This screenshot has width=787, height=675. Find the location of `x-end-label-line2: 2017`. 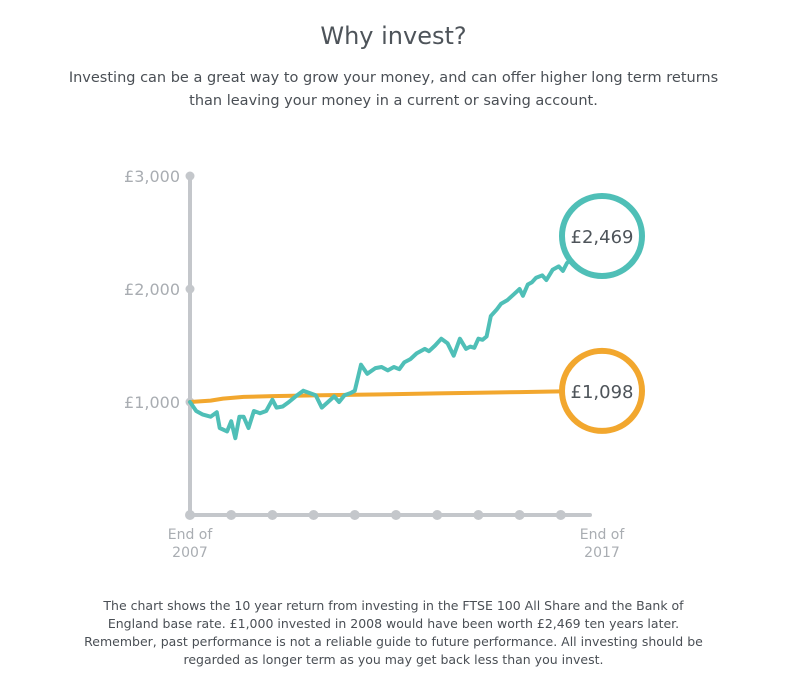

x-end-label-line2: 2017 is located at coordinates (602, 553).